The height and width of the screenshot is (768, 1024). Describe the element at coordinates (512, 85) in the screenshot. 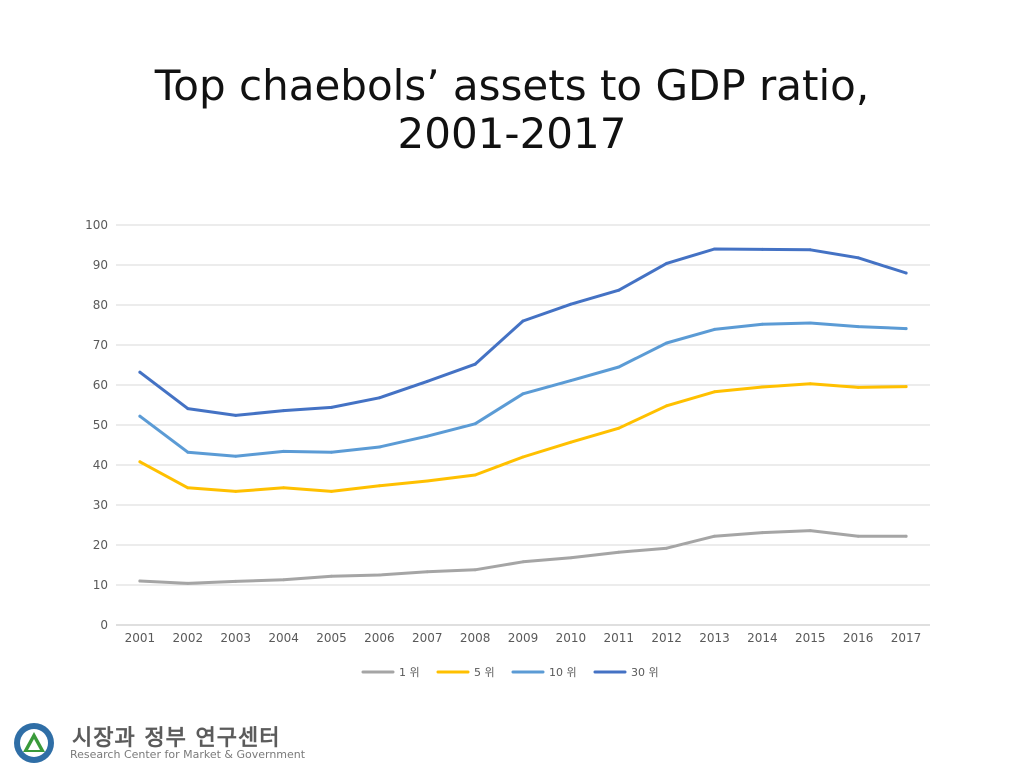

I see `title-line-1: Top chaebols’ assets to GDP ratio,` at that location.